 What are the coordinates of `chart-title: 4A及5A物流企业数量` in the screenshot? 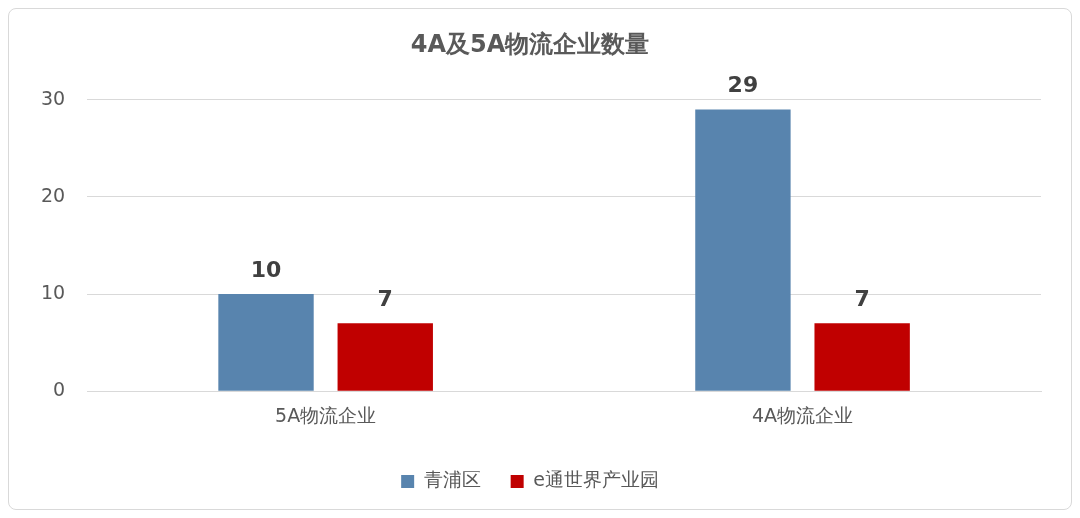 It's located at (530, 43).